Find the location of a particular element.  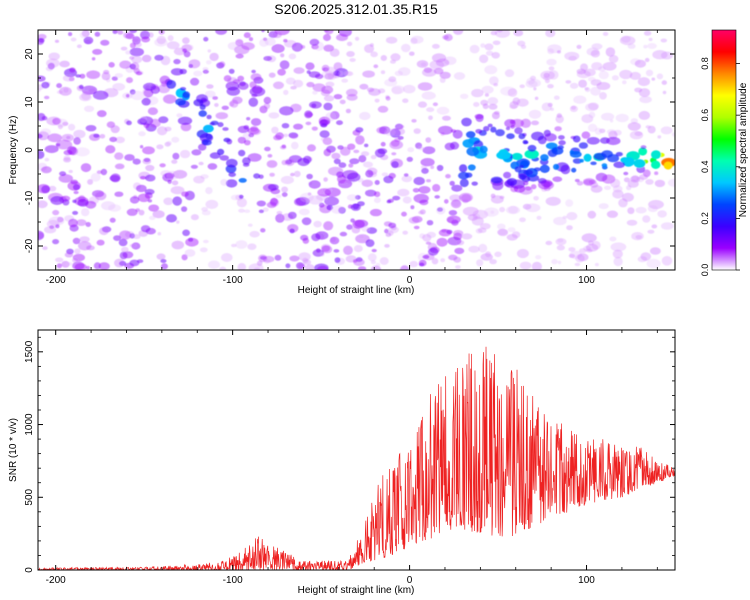

colorbar-ticks: 0.0 0.2 0.4 0.6 0.8 is located at coordinates (720, 166).